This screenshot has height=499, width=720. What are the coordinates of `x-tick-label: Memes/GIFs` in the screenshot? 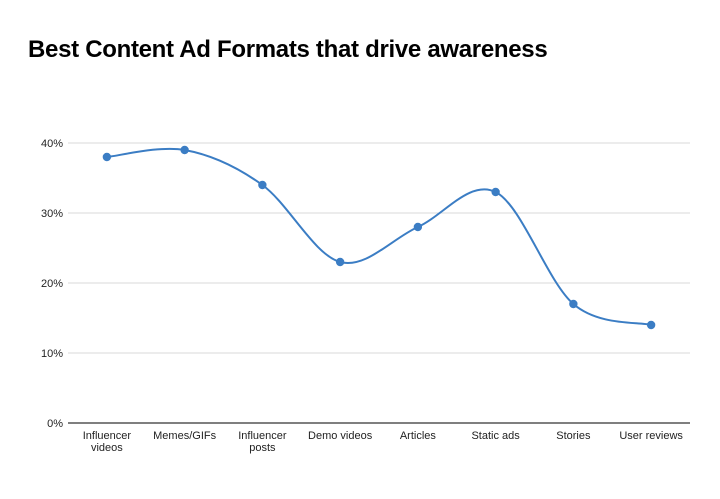 It's located at (184, 436).